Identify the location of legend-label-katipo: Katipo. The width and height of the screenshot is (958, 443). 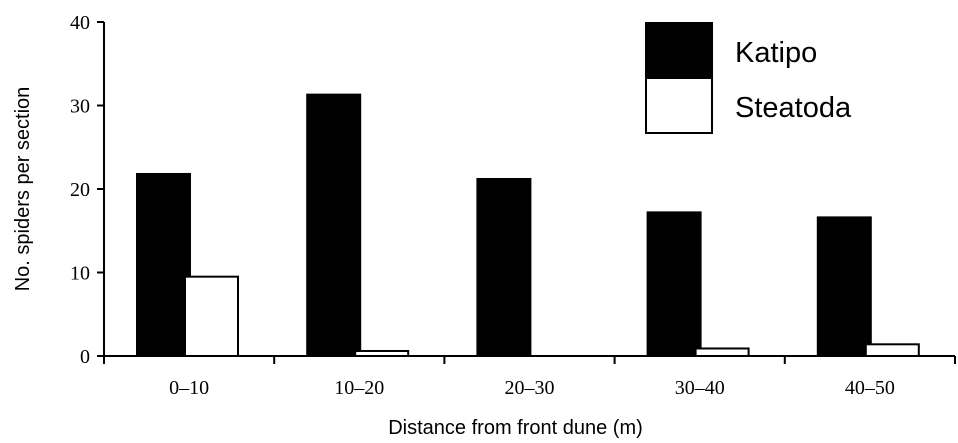
(776, 53).